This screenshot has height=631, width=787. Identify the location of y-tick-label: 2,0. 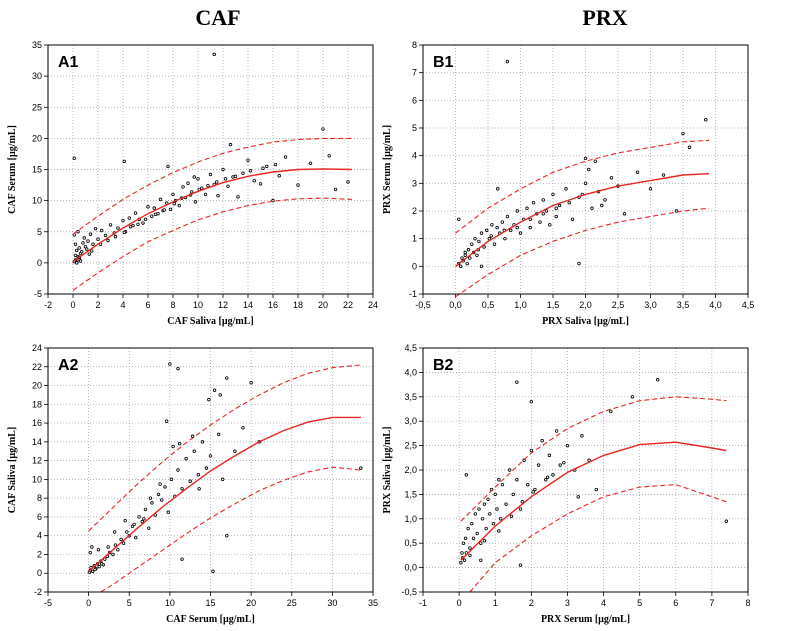
(410, 470).